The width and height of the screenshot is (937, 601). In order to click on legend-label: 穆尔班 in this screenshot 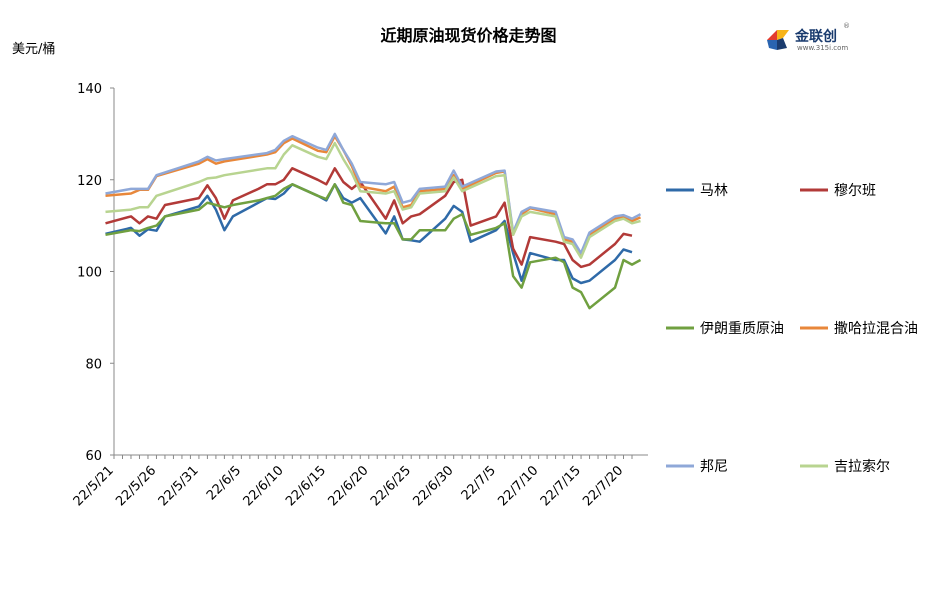, I will do `click(855, 191)`.